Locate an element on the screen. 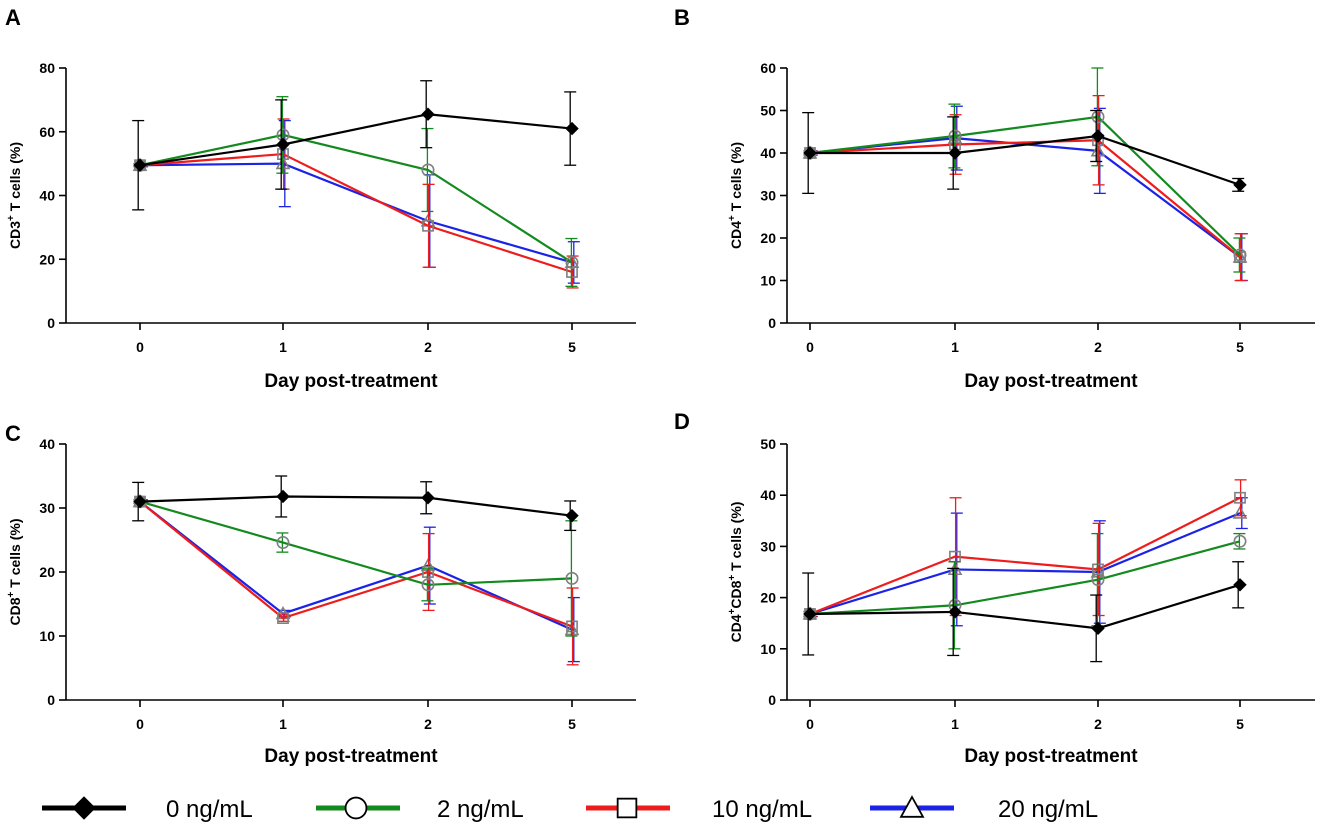 This screenshot has height=829, width=1320. panel-letter: B is located at coordinates (682, 17).